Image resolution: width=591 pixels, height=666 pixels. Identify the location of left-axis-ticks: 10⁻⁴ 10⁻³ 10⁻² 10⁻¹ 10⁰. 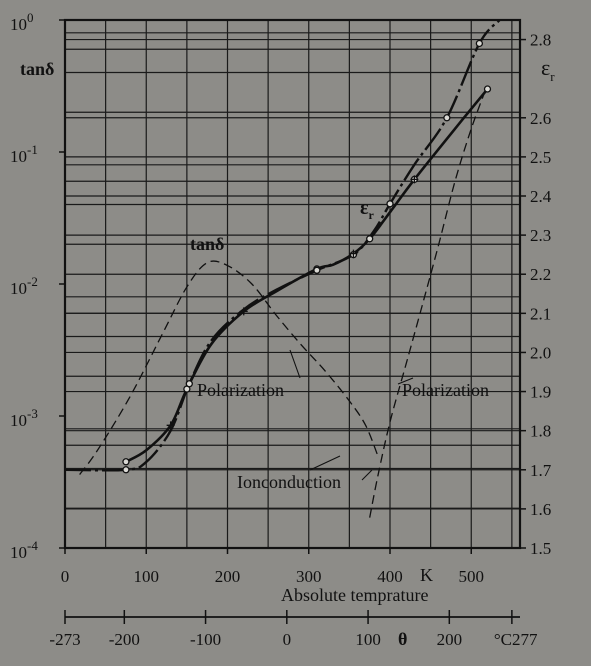
(37, 286).